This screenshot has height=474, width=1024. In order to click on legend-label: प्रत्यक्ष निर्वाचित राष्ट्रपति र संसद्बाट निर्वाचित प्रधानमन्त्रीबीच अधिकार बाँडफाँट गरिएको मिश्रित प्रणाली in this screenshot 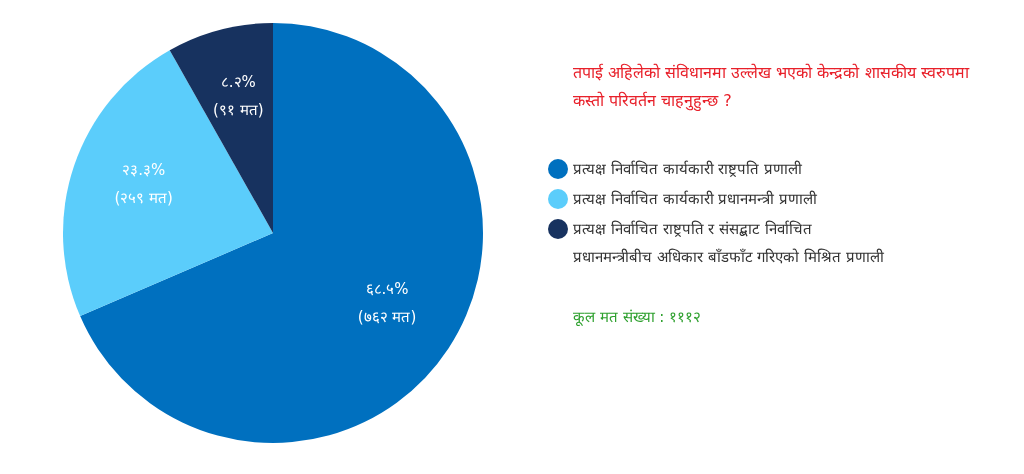, I will do `click(729, 243)`.